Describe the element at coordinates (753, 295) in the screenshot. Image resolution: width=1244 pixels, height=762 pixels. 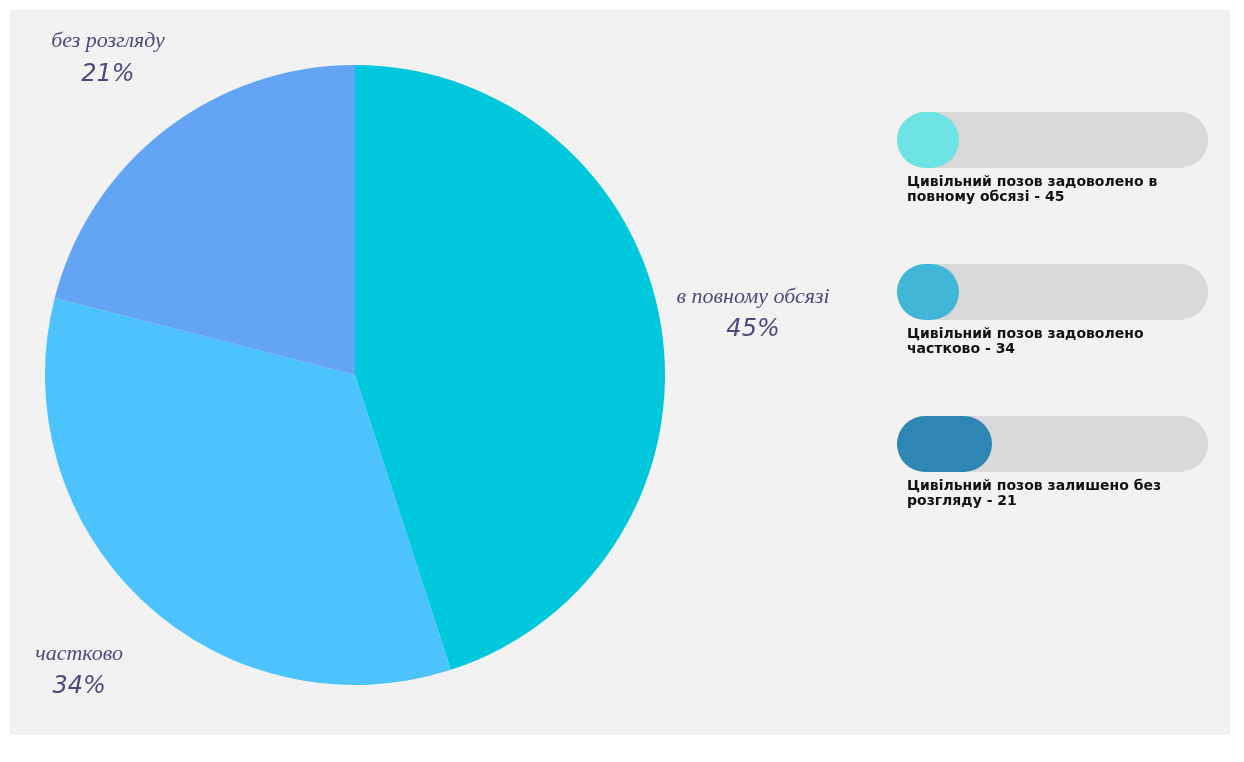
I see `slice-label: в повному обсязі` at that location.